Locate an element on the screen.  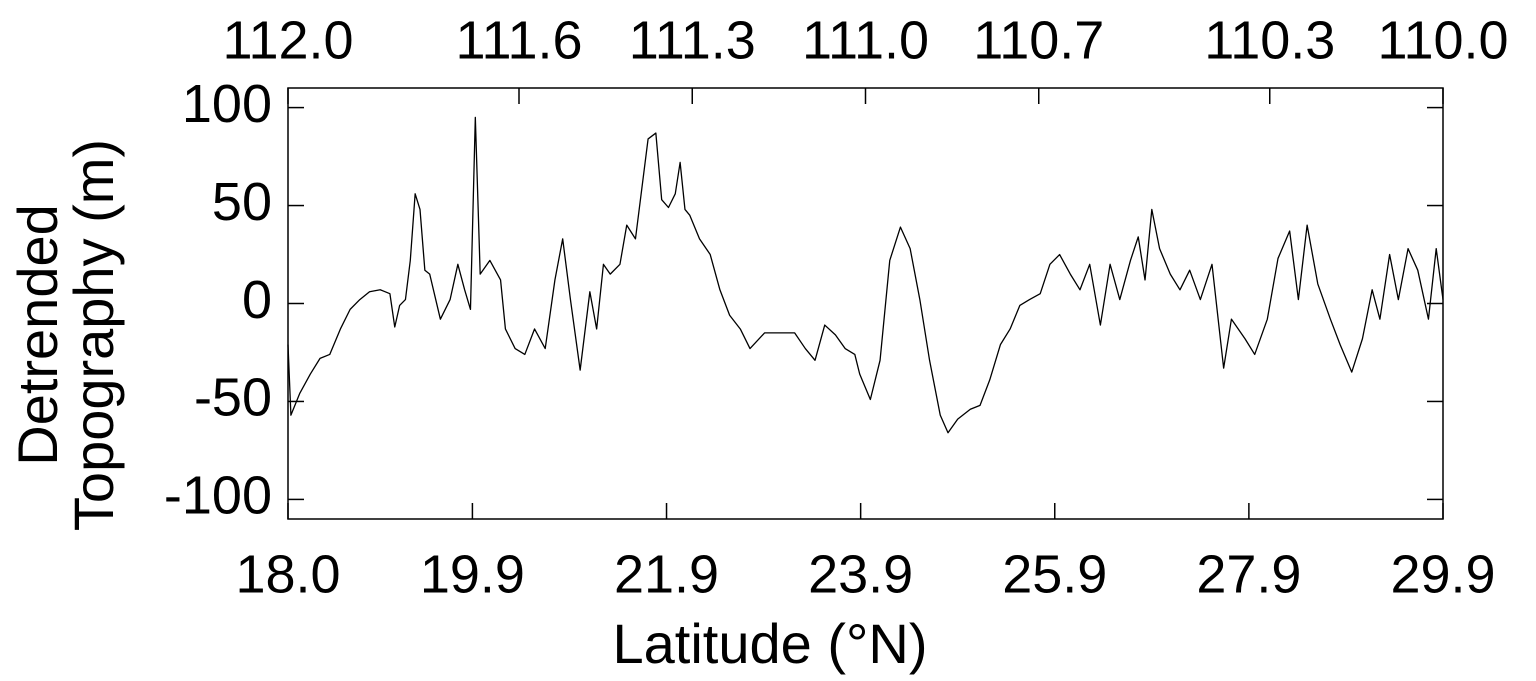
x-axis-title: Latitude (°N) is located at coordinates (770, 643).